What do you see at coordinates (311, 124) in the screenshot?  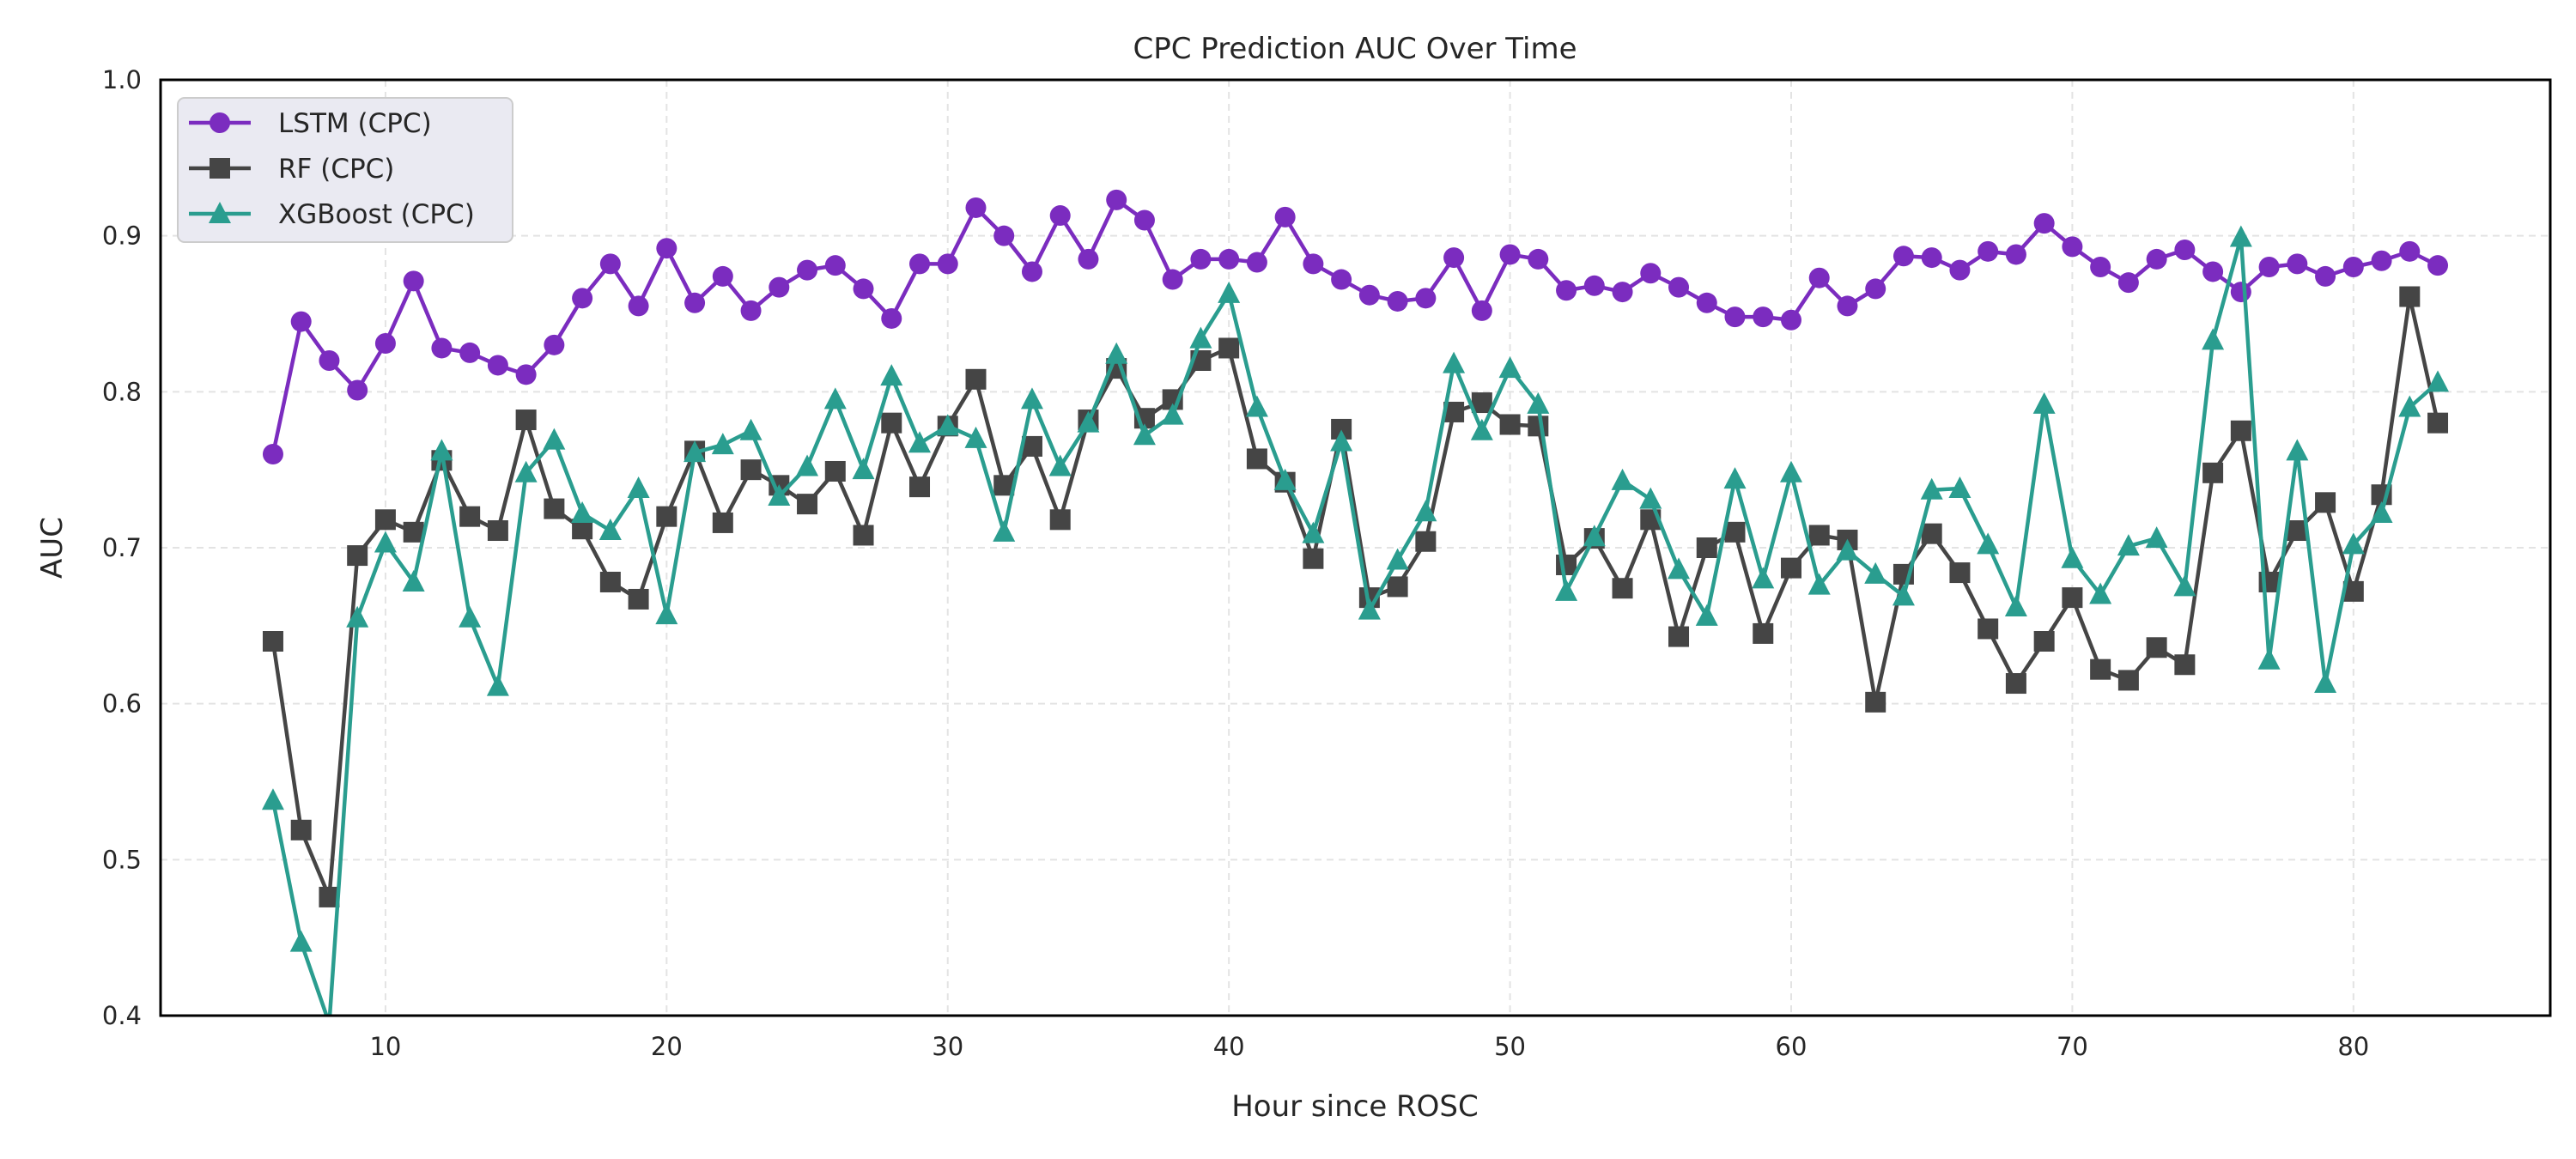 I see `legend-entry-lstm: LSTM (CPC)` at bounding box center [311, 124].